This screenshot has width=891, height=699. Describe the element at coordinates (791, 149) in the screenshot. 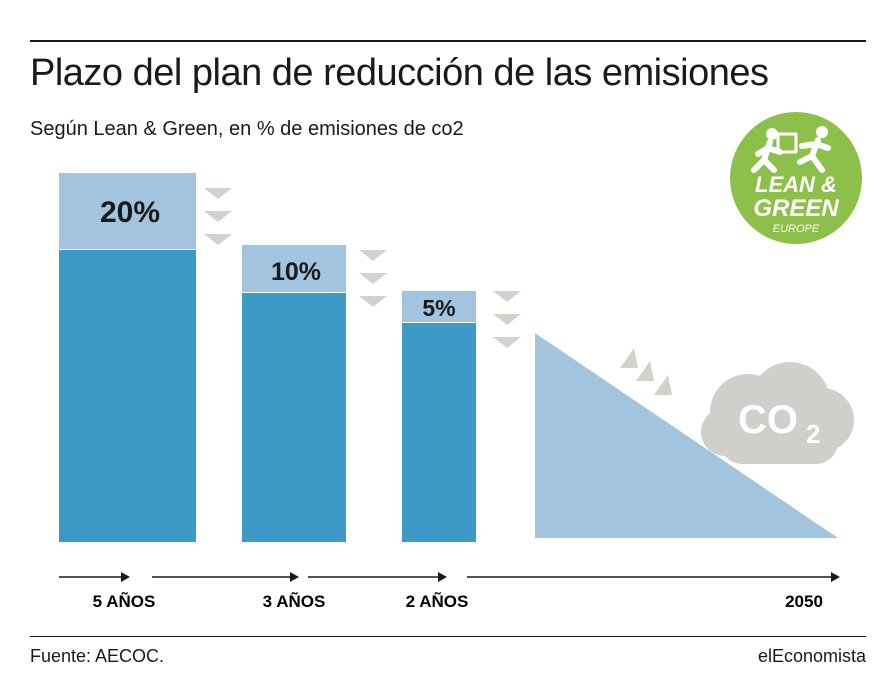

I see `runners-icon` at that location.